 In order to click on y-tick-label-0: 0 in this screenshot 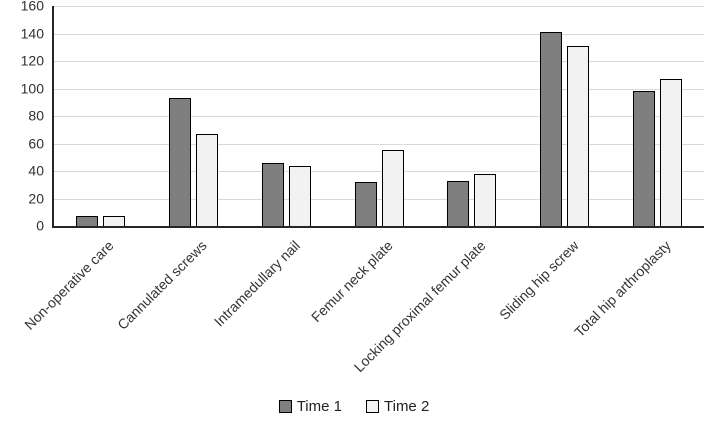, I will do `click(40, 225)`.